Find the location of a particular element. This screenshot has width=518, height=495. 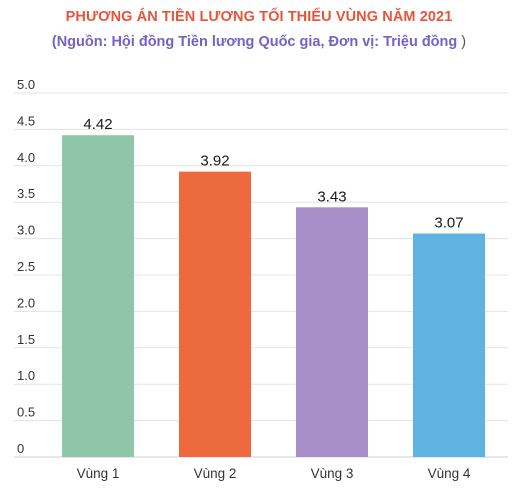

y-tick-label: 4.5 is located at coordinates (26, 120).